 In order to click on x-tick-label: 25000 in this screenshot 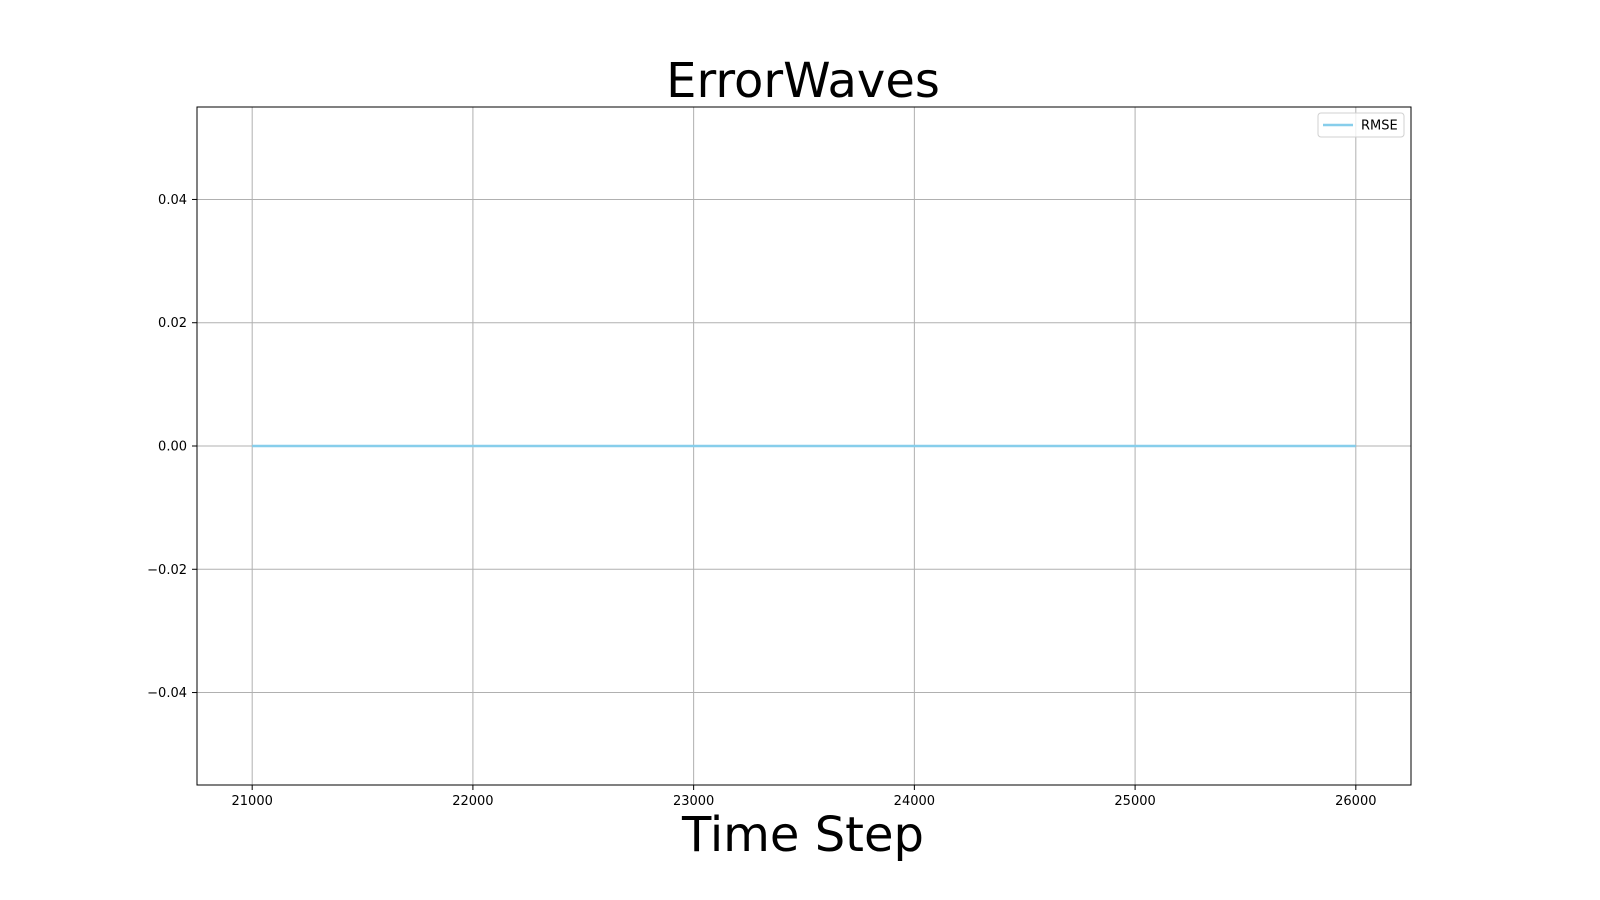, I will do `click(1134, 801)`.